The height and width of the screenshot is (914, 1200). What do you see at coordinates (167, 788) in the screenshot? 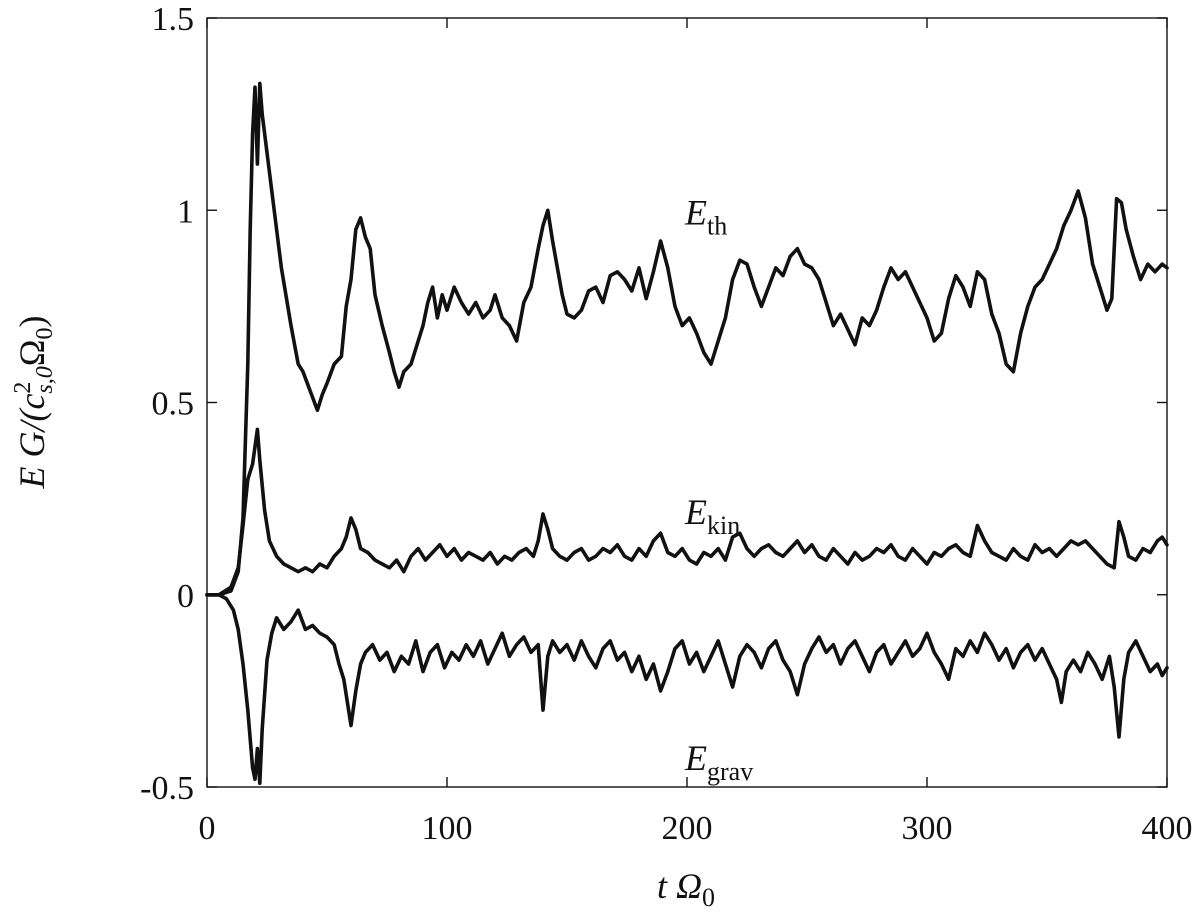
I see `y-tick-label: -0.5` at bounding box center [167, 788].